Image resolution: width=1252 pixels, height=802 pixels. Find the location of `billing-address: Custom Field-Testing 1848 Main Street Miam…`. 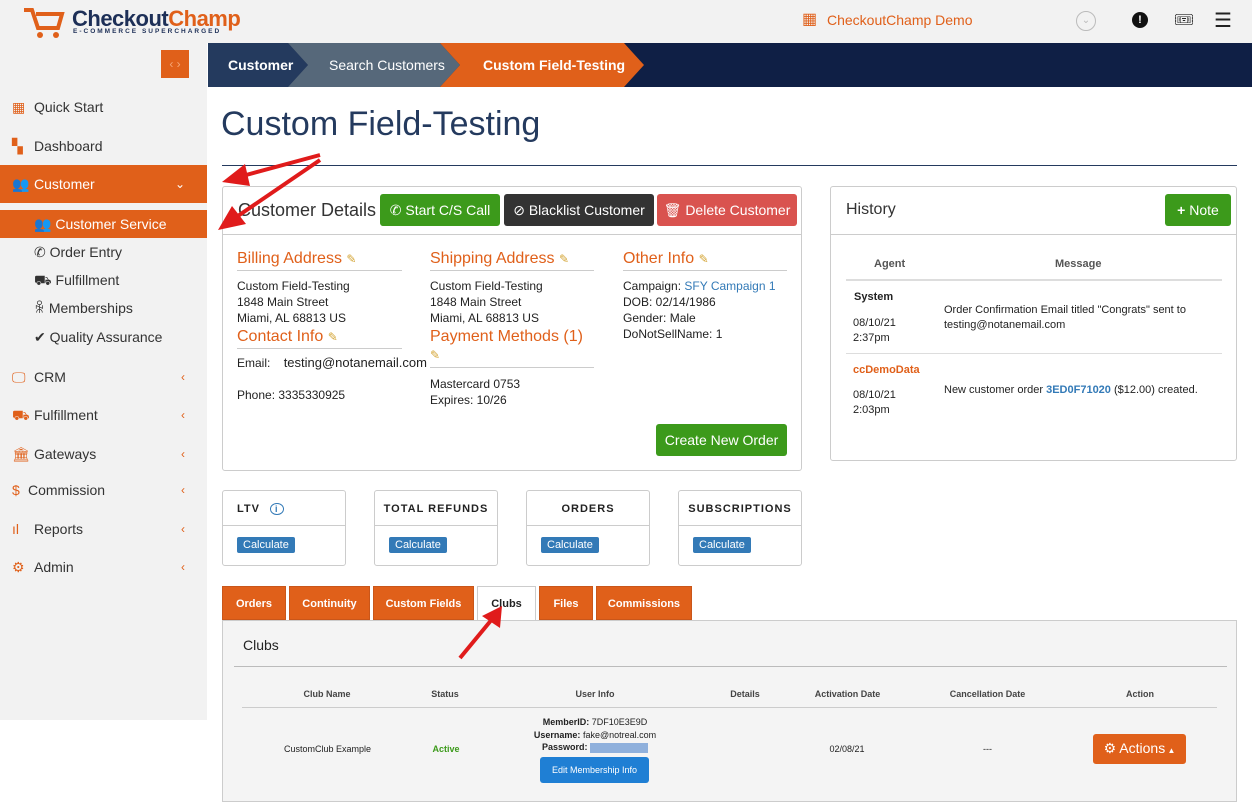

billing-address: Custom Field-Testing 1848 Main Street Miam… is located at coordinates (293, 302).